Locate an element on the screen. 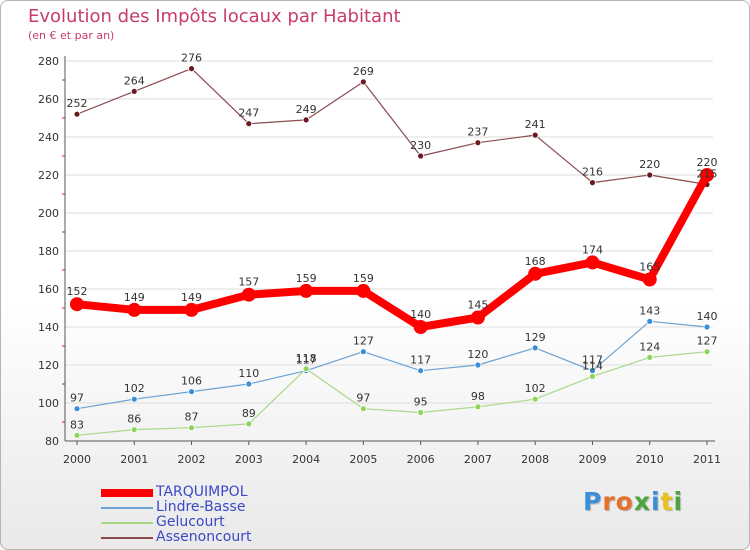 This screenshot has width=750, height=550. y-tick-label: 280 is located at coordinates (48, 61).